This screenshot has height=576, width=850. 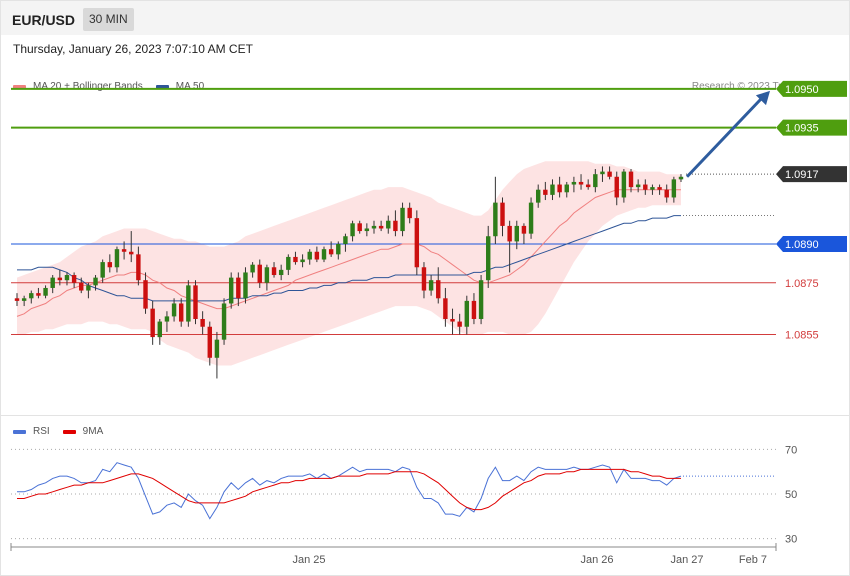 What do you see at coordinates (349, 491) in the screenshot?
I see `rsi-line` at bounding box center [349, 491].